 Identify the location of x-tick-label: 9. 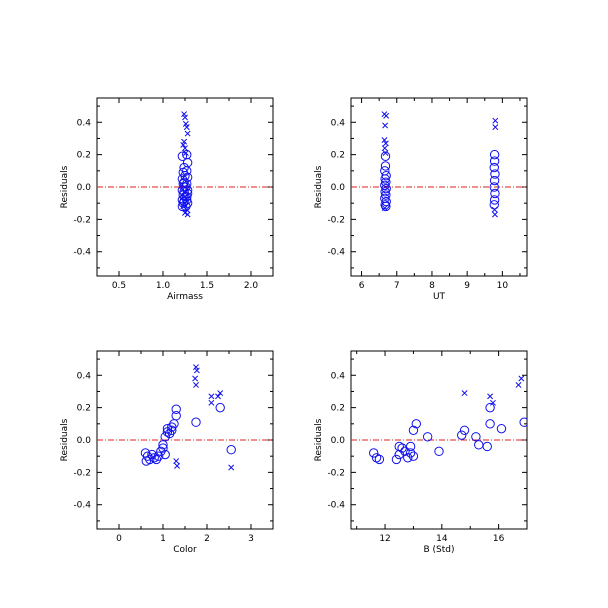
(467, 286).